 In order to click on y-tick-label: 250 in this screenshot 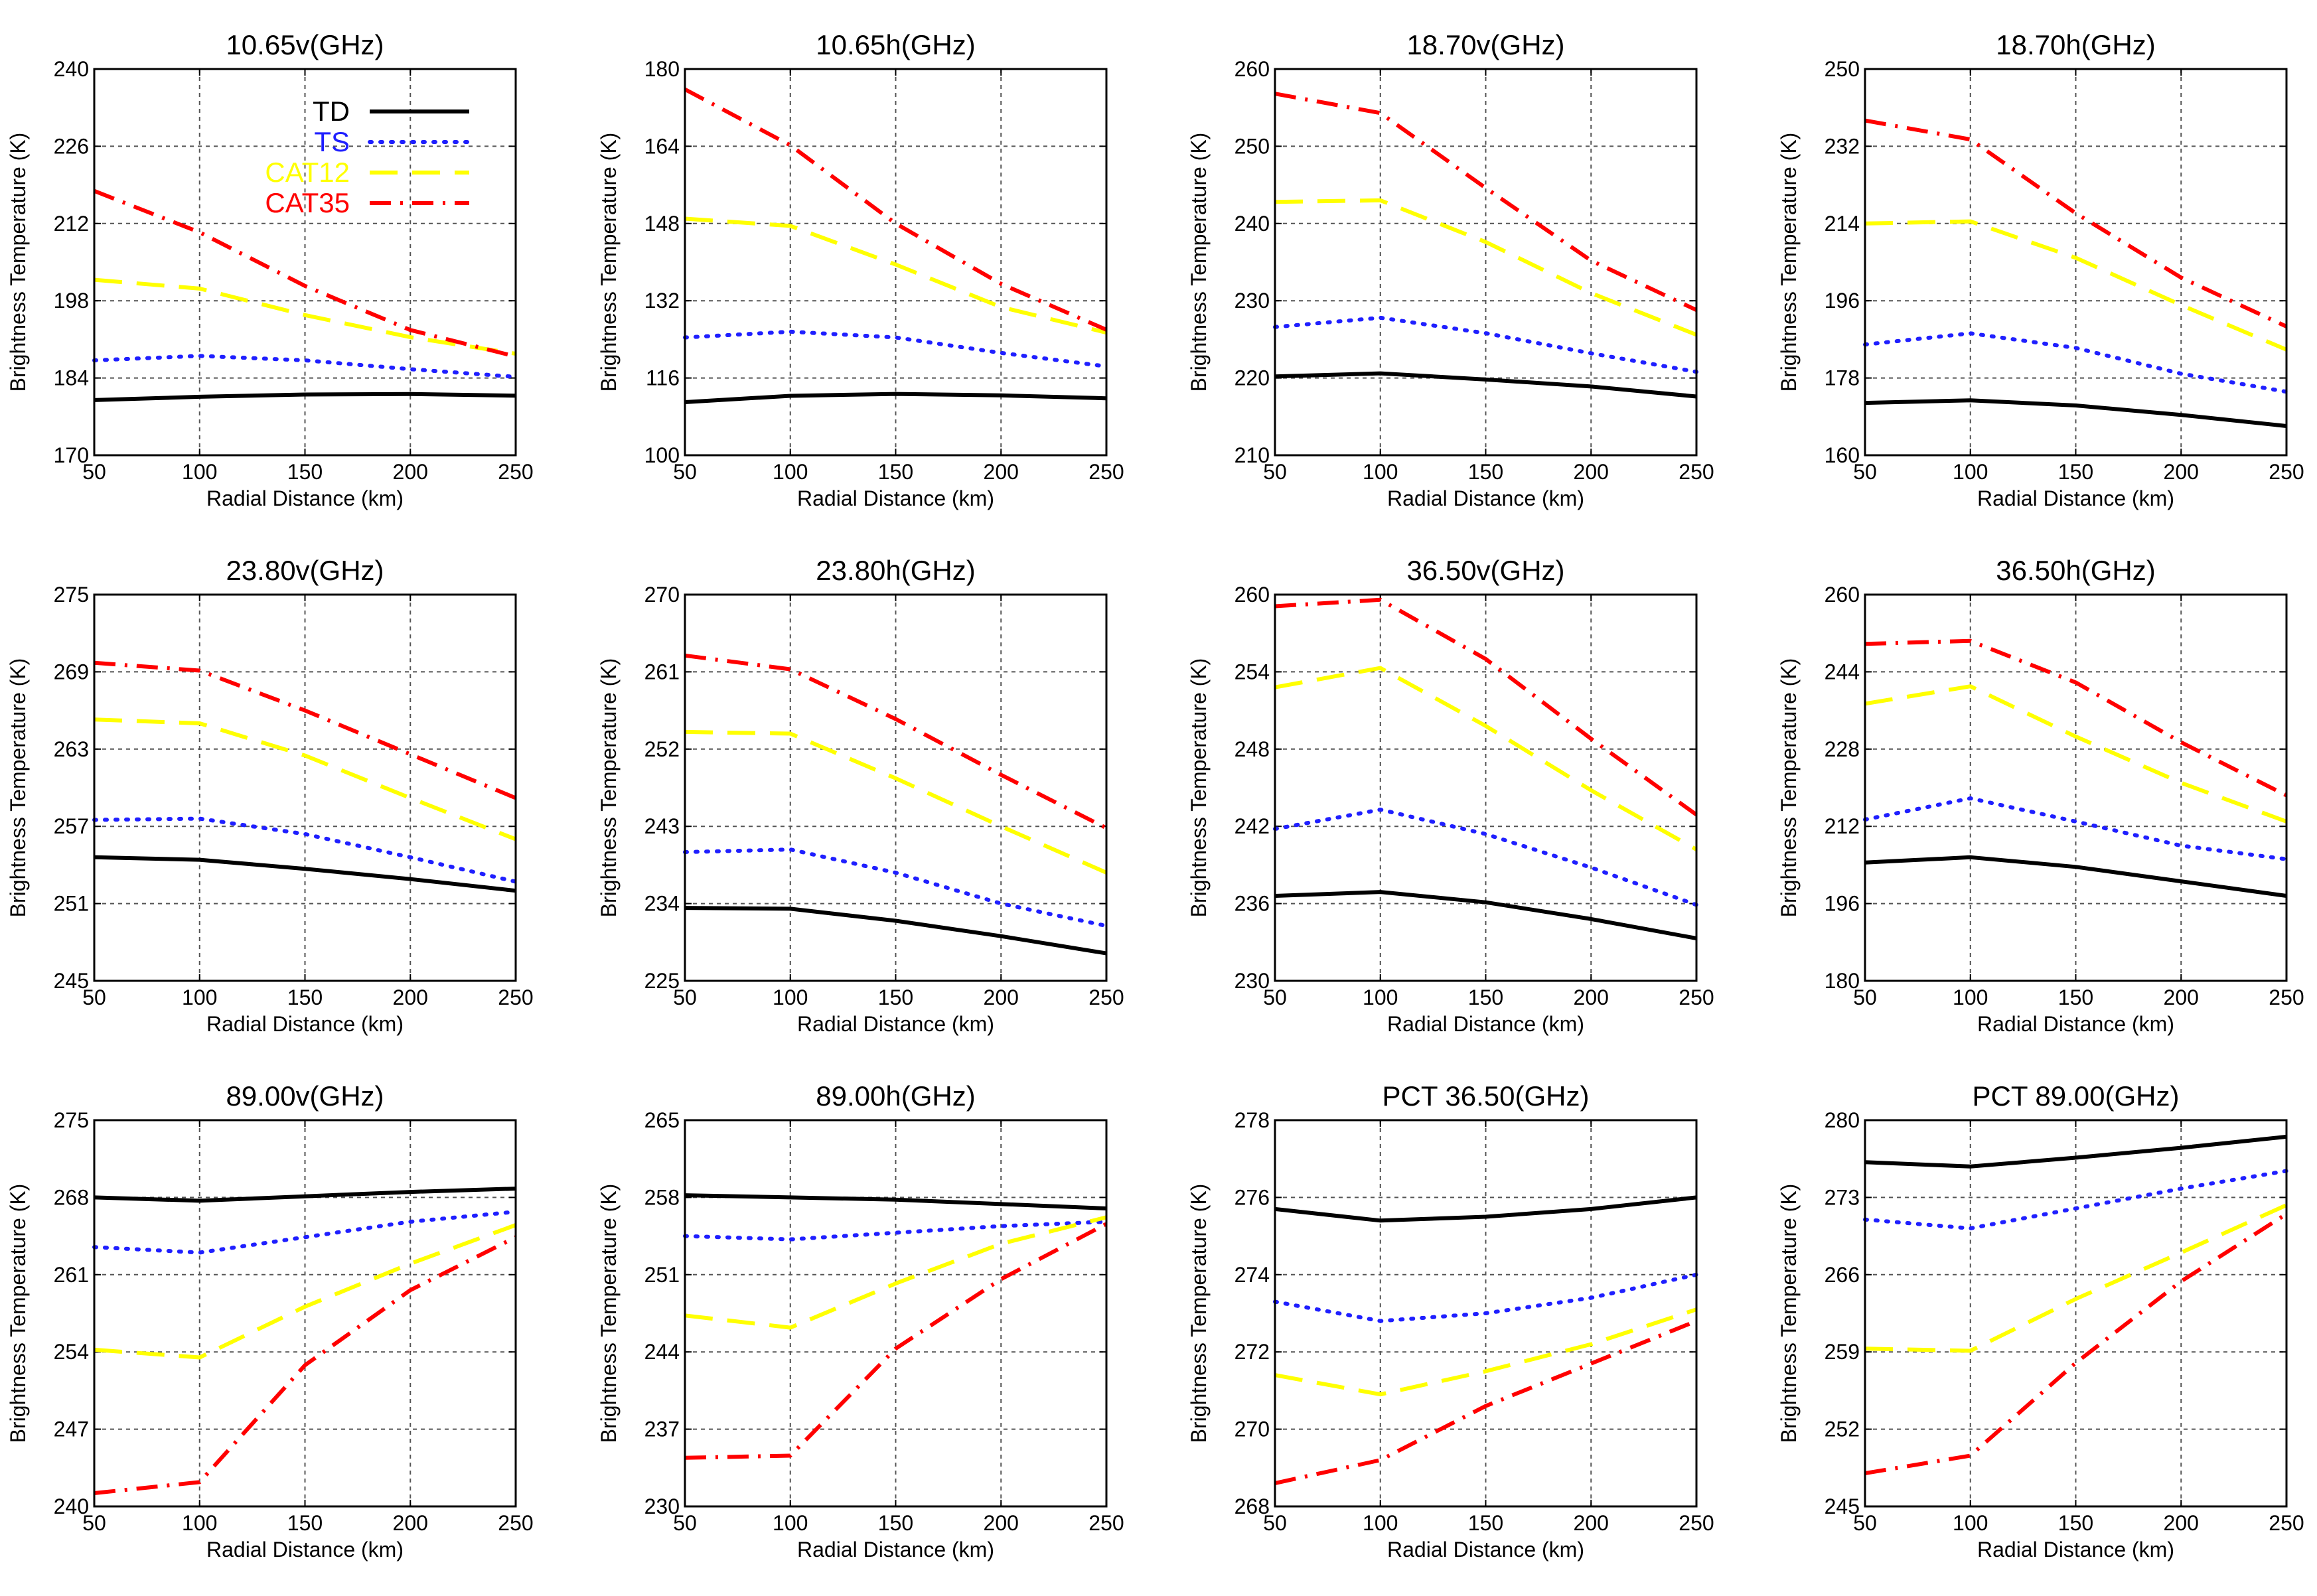, I will do `click(1252, 146)`.